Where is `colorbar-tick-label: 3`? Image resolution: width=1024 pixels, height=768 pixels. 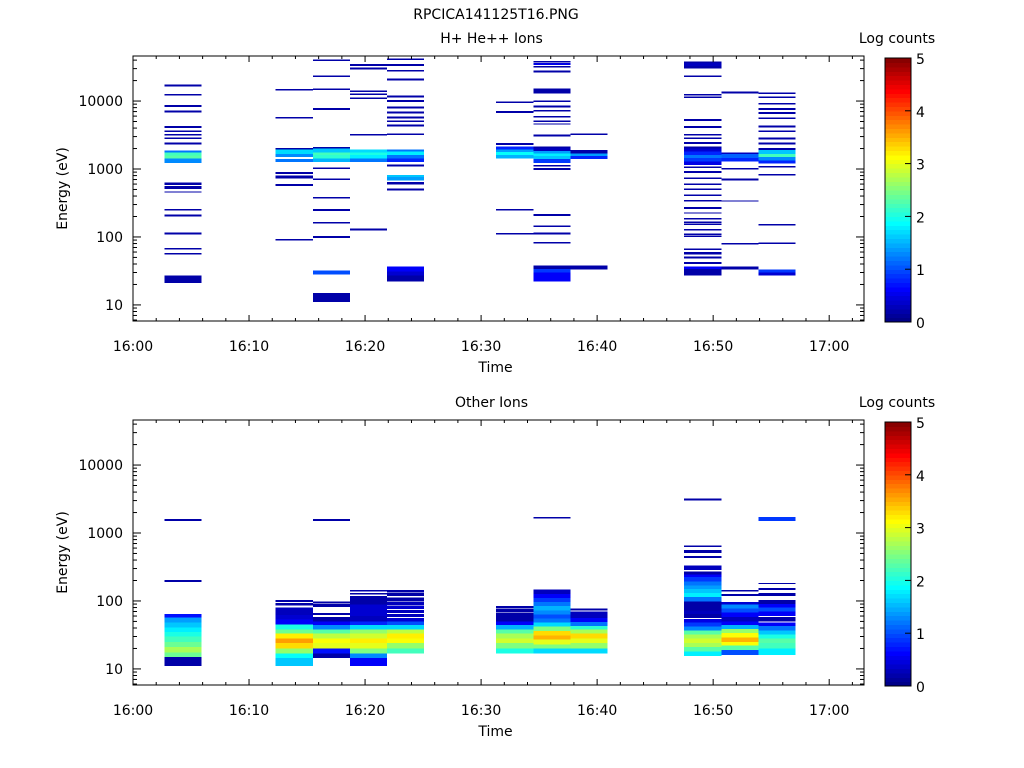 colorbar-tick-label: 3 is located at coordinates (920, 166).